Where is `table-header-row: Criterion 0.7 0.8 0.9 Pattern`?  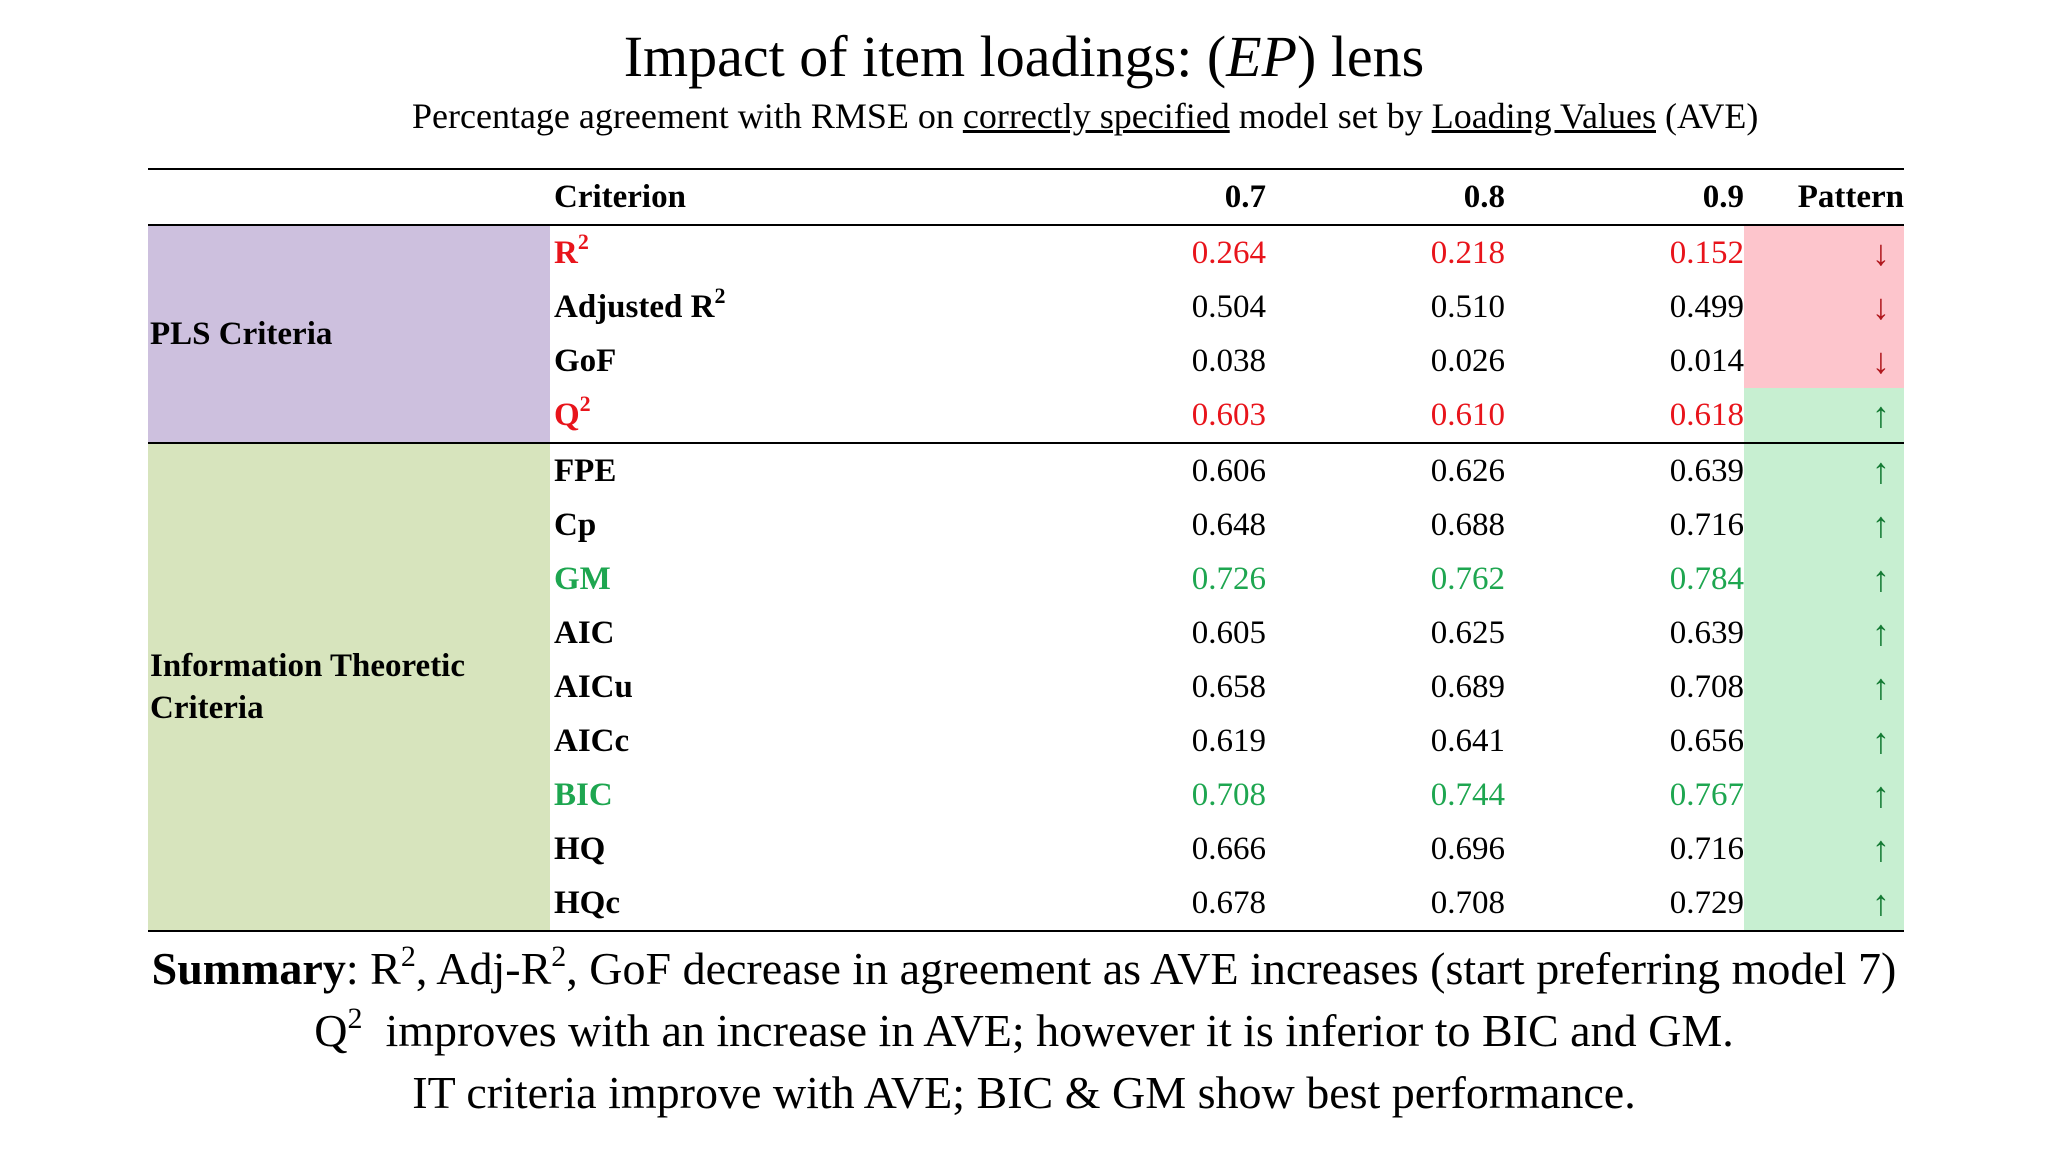
table-header-row: Criterion 0.7 0.8 0.9 Pattern is located at coordinates (1026, 197).